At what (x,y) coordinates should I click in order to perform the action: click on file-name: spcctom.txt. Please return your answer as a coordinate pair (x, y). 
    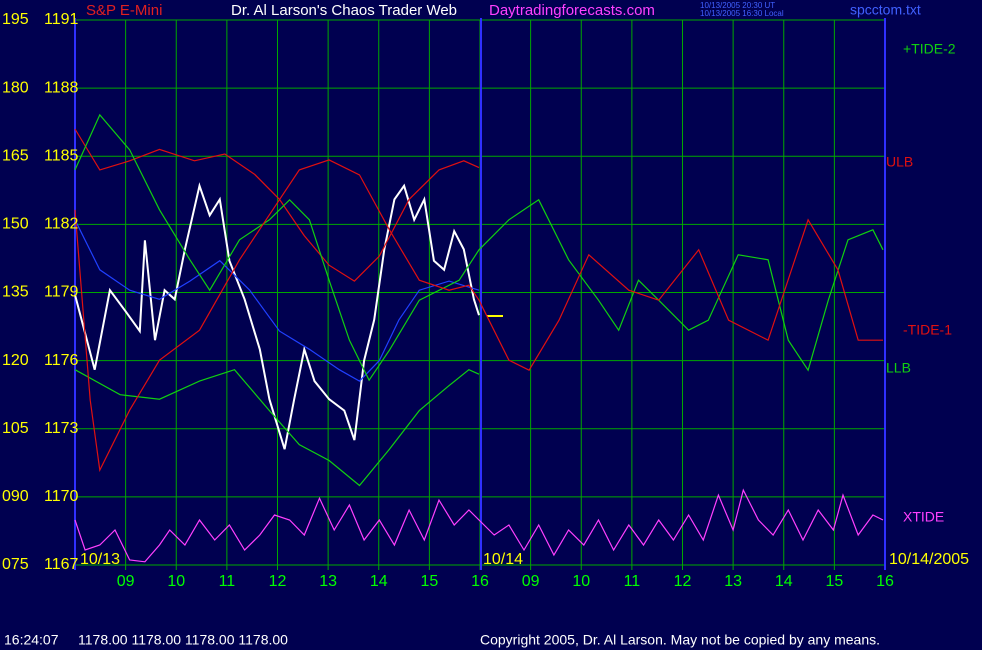
    Looking at the image, I should click on (885, 10).